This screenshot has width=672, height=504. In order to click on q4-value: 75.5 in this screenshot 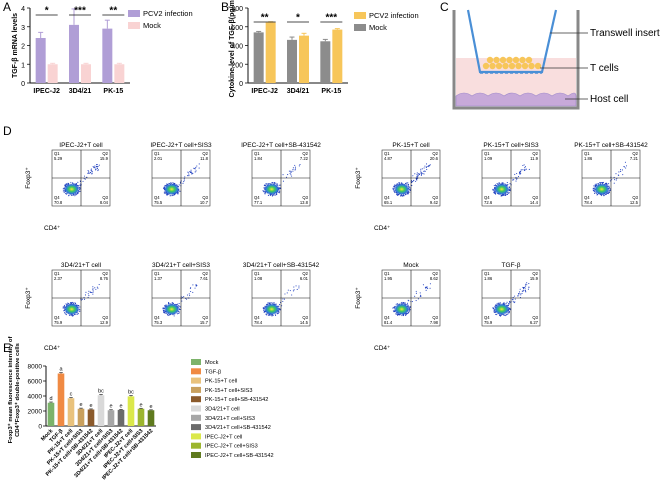, I will do `click(158, 202)`.